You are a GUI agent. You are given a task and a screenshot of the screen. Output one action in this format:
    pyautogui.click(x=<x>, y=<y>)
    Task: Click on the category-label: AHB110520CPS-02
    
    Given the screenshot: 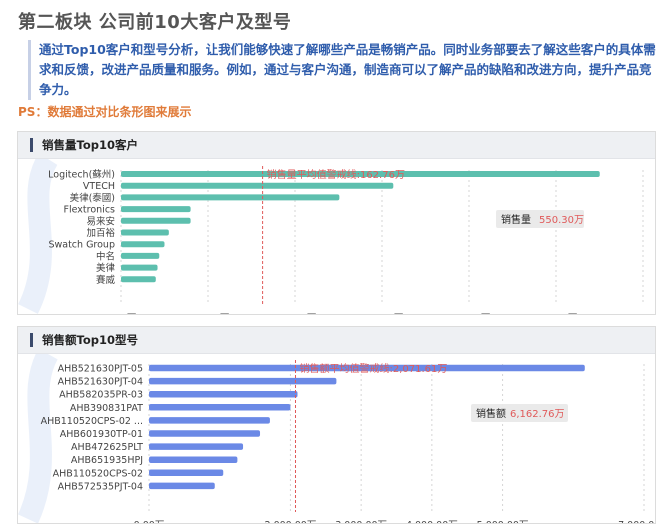 What is the action you would take?
    pyautogui.click(x=98, y=473)
    